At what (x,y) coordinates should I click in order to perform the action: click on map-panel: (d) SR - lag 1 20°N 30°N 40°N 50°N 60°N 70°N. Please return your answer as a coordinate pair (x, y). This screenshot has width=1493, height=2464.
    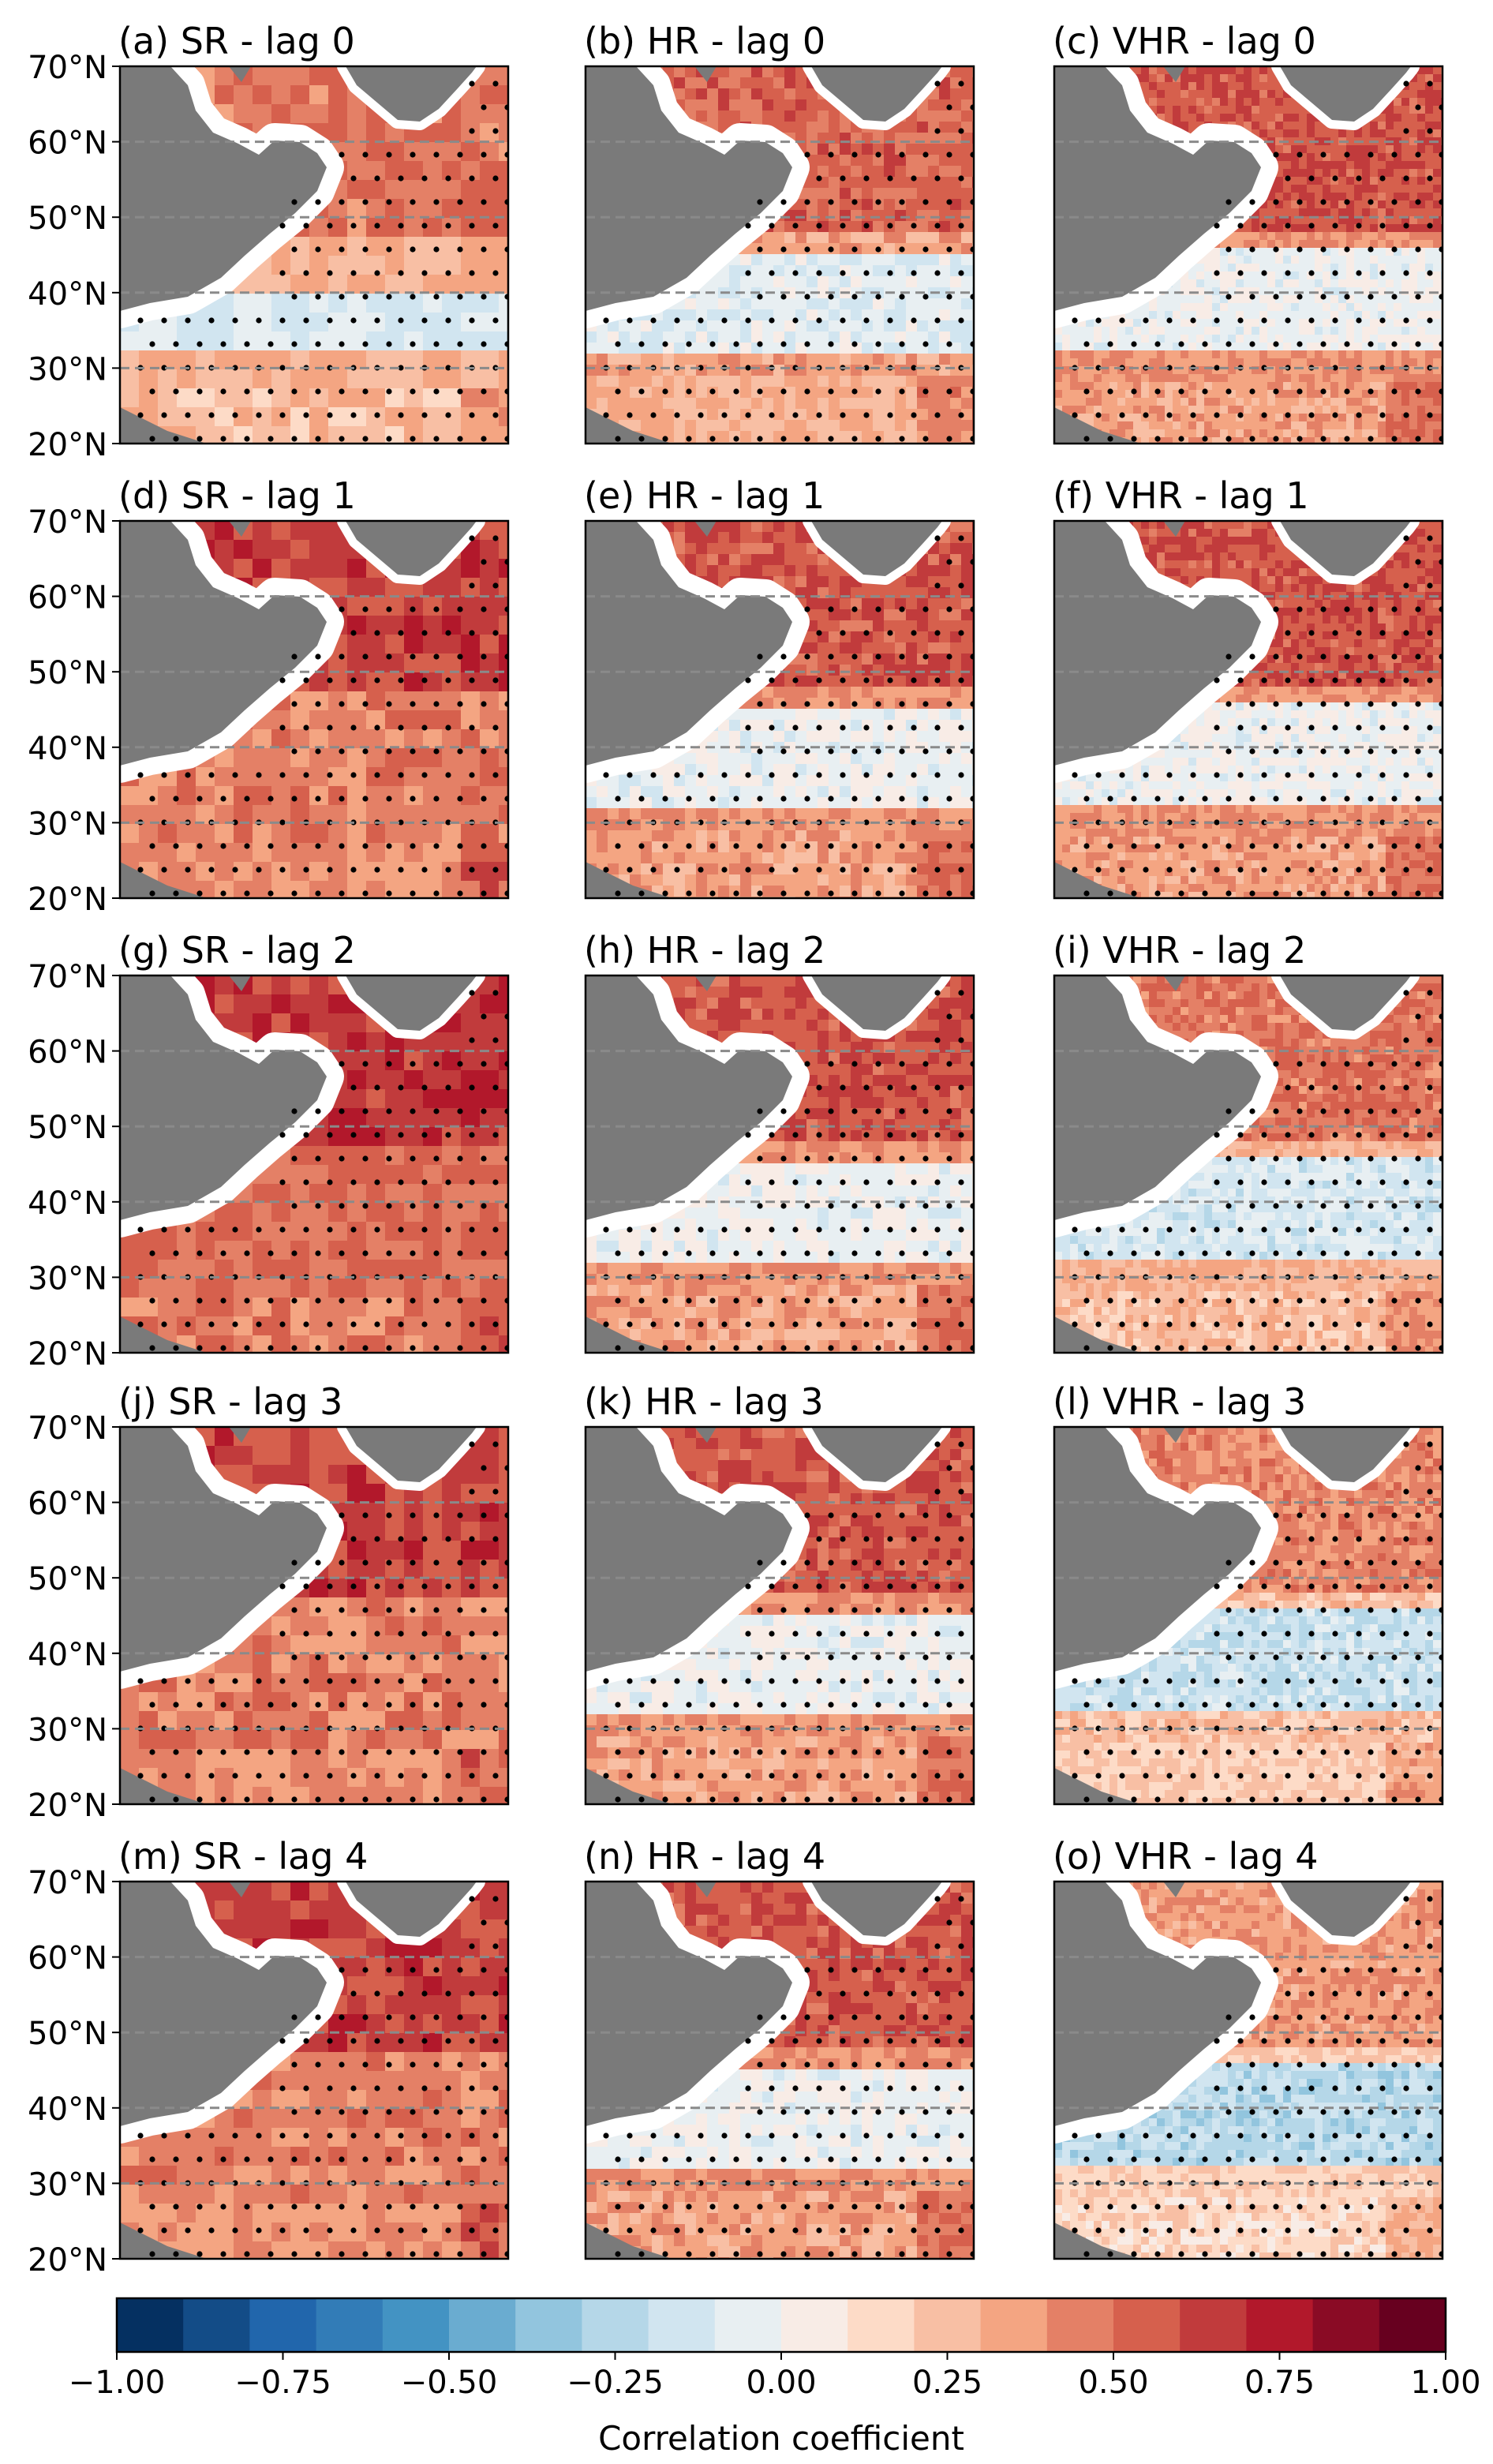
    Looking at the image, I should click on (269, 696).